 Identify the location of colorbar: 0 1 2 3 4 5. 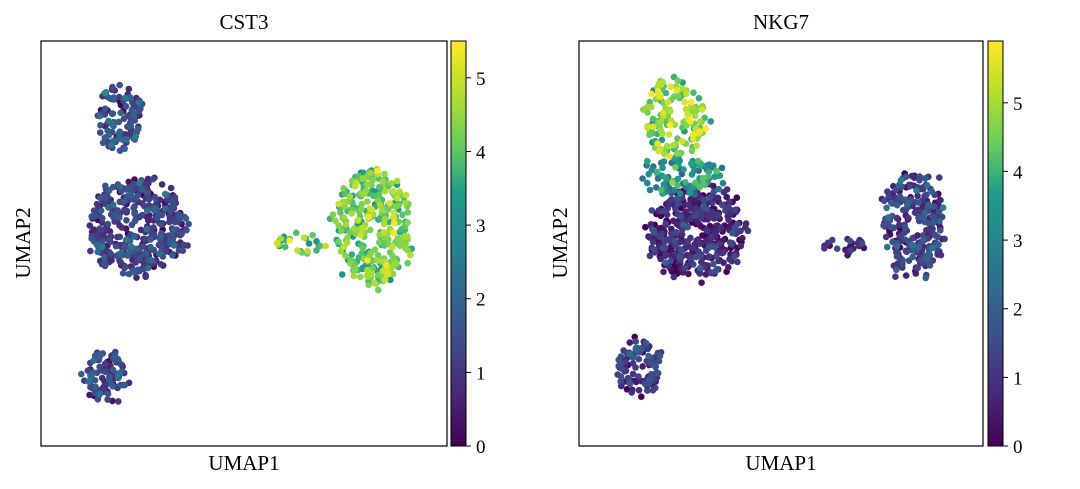
(468, 249).